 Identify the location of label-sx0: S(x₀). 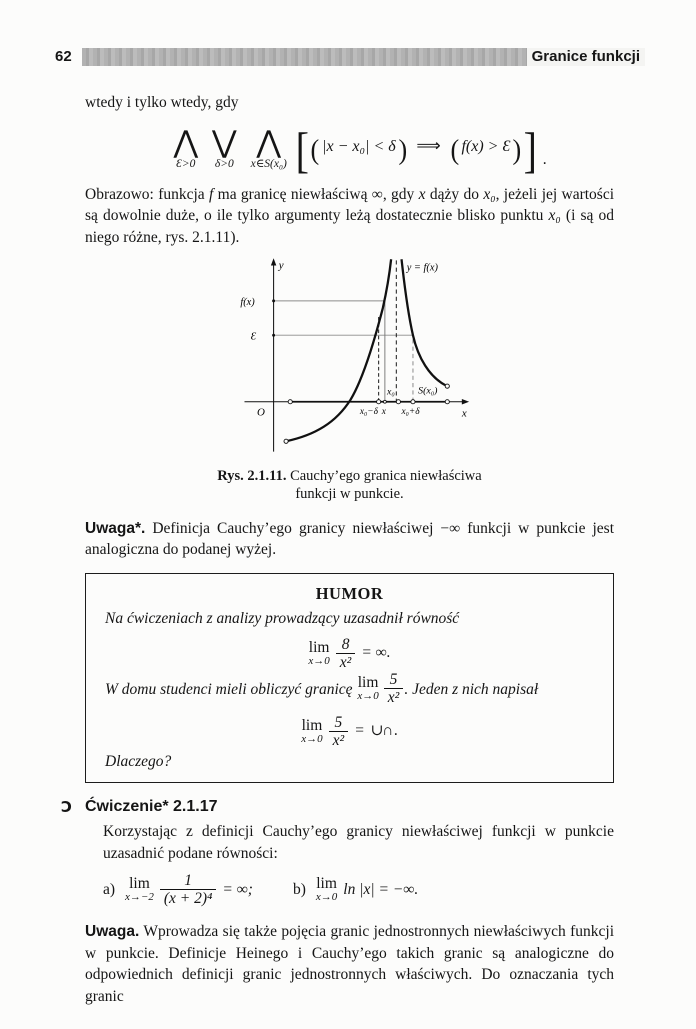
(427, 390).